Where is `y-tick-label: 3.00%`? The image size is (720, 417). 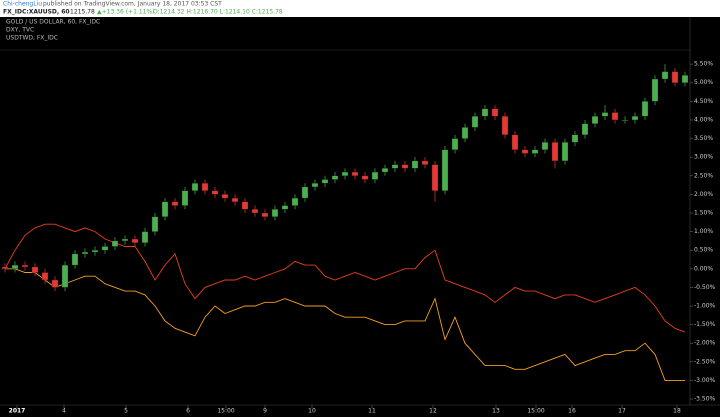
y-tick-label: 3.00% is located at coordinates (703, 157).